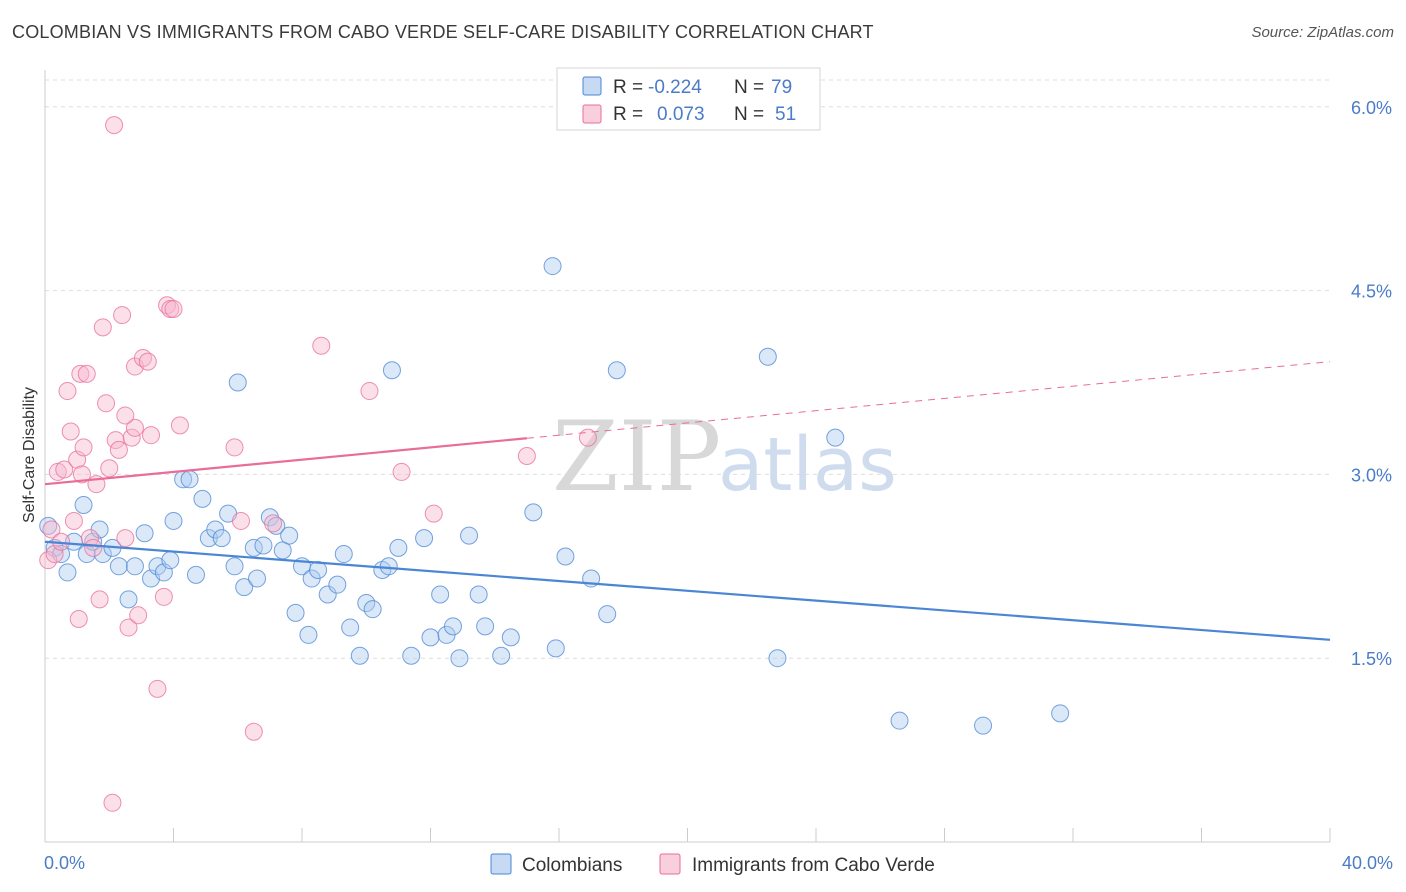  Describe the element at coordinates (572, 865) in the screenshot. I see `legend-label-colombians: Colombians` at that location.